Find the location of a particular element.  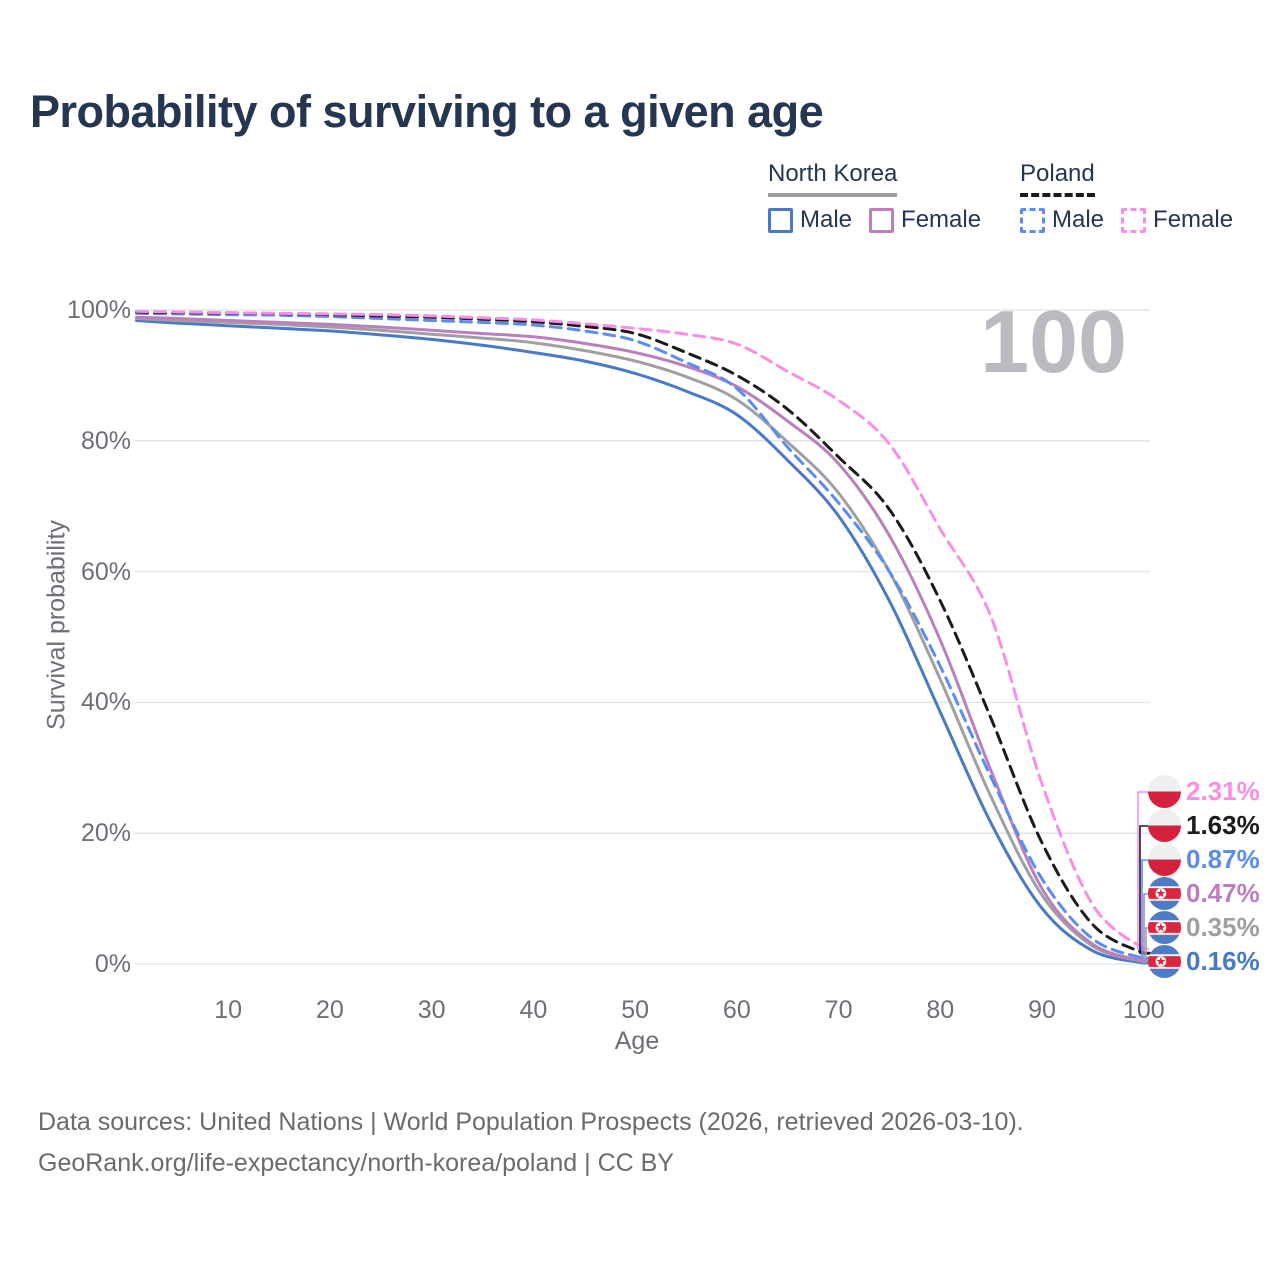

legend-item-north-korea-male: Male is located at coordinates (810, 220).